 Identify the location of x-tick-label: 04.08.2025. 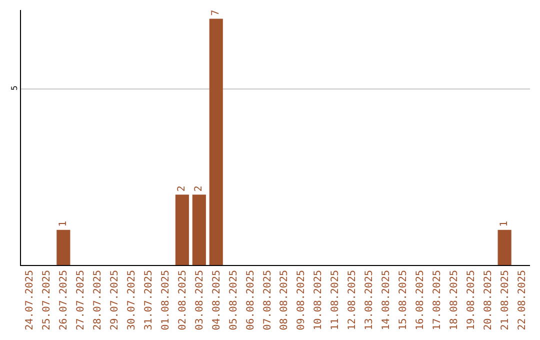
(216, 300).